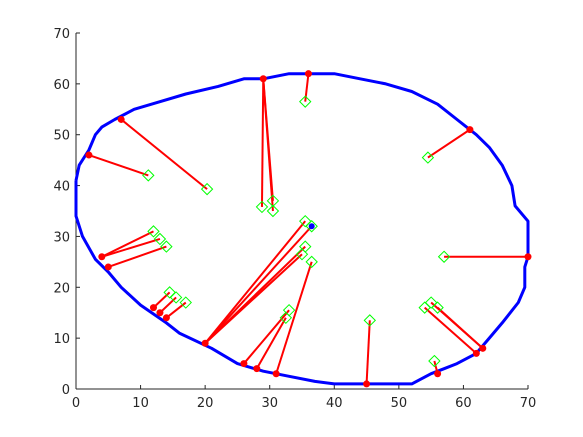  Describe the element at coordinates (61, 339) in the screenshot. I see `y-tick-label: 10` at that location.